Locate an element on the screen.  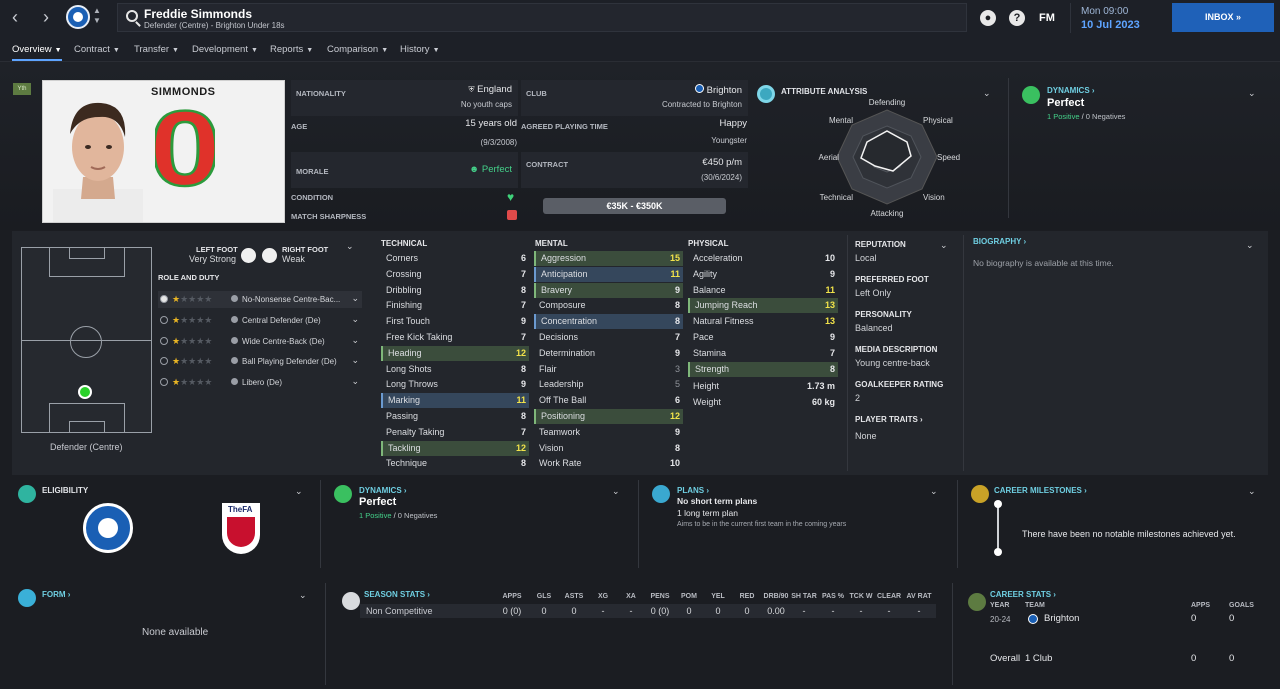
position-pitch is located at coordinates (86, 340).